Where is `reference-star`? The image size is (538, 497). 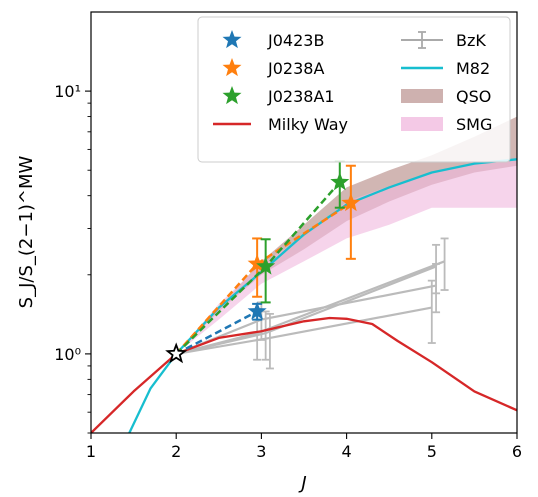
reference-star is located at coordinates (176, 353).